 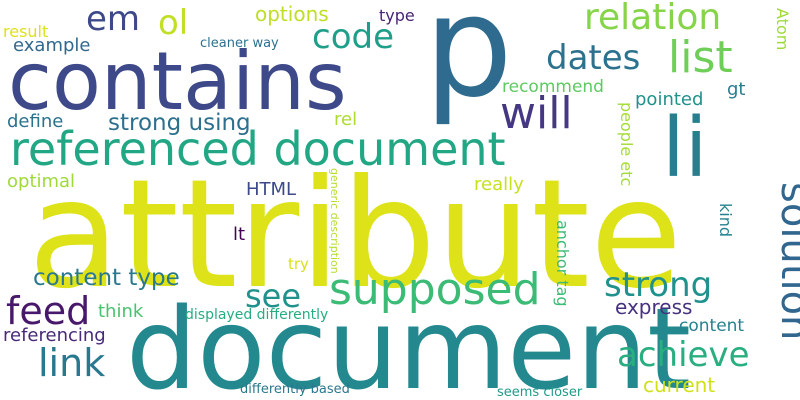 What do you see at coordinates (658, 285) in the screenshot?
I see `word: strong` at bounding box center [658, 285].